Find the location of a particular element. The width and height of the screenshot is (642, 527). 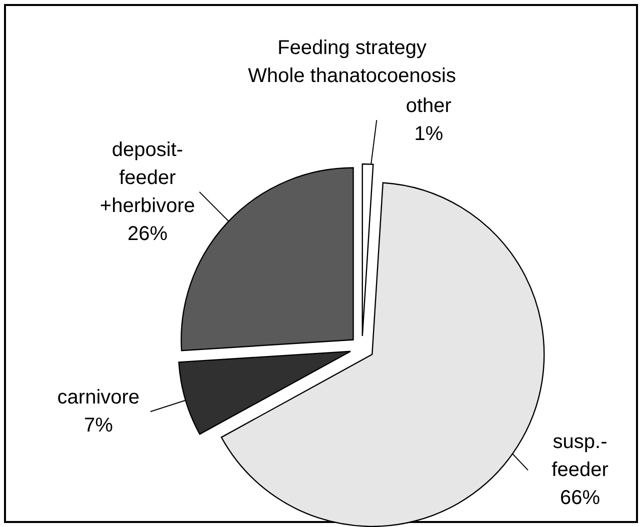

data-label: 1% is located at coordinates (429, 134).